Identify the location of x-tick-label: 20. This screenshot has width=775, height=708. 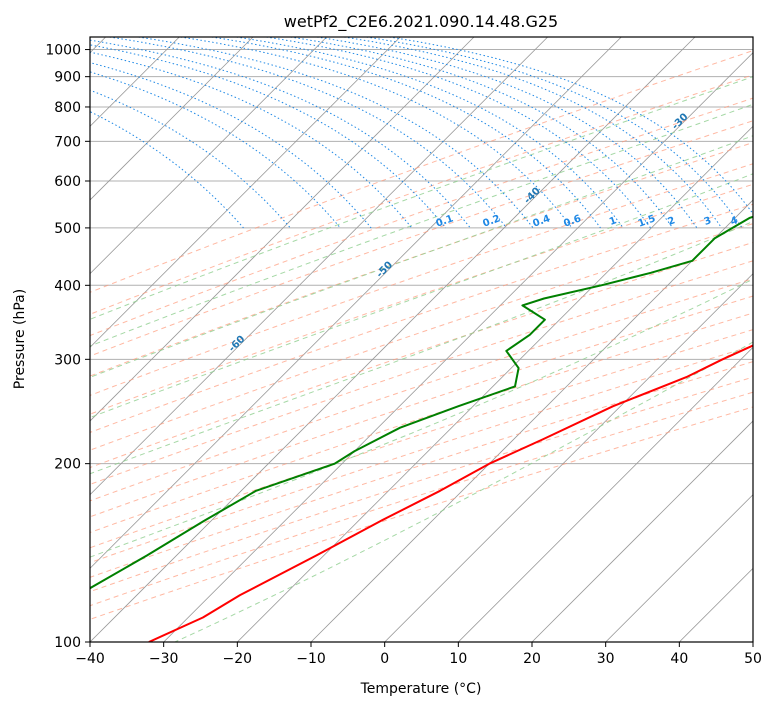
(532, 659).